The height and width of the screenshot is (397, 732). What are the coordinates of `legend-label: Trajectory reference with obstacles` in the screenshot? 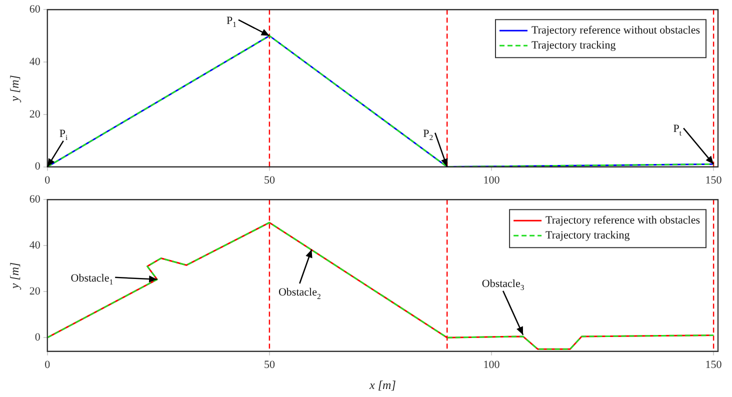 It's located at (623, 220).